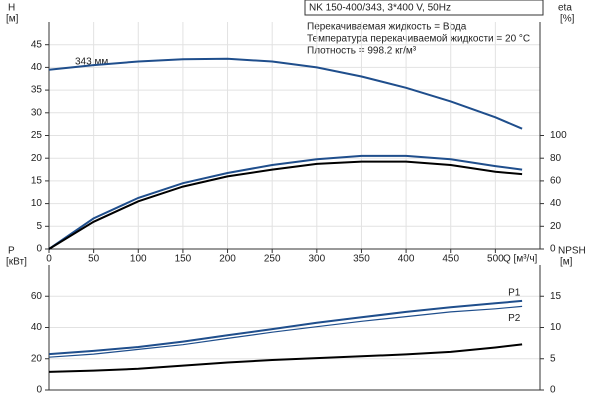  Describe the element at coordinates (495, 259) in the screenshot. I see `x-tick-label: 500` at that location.